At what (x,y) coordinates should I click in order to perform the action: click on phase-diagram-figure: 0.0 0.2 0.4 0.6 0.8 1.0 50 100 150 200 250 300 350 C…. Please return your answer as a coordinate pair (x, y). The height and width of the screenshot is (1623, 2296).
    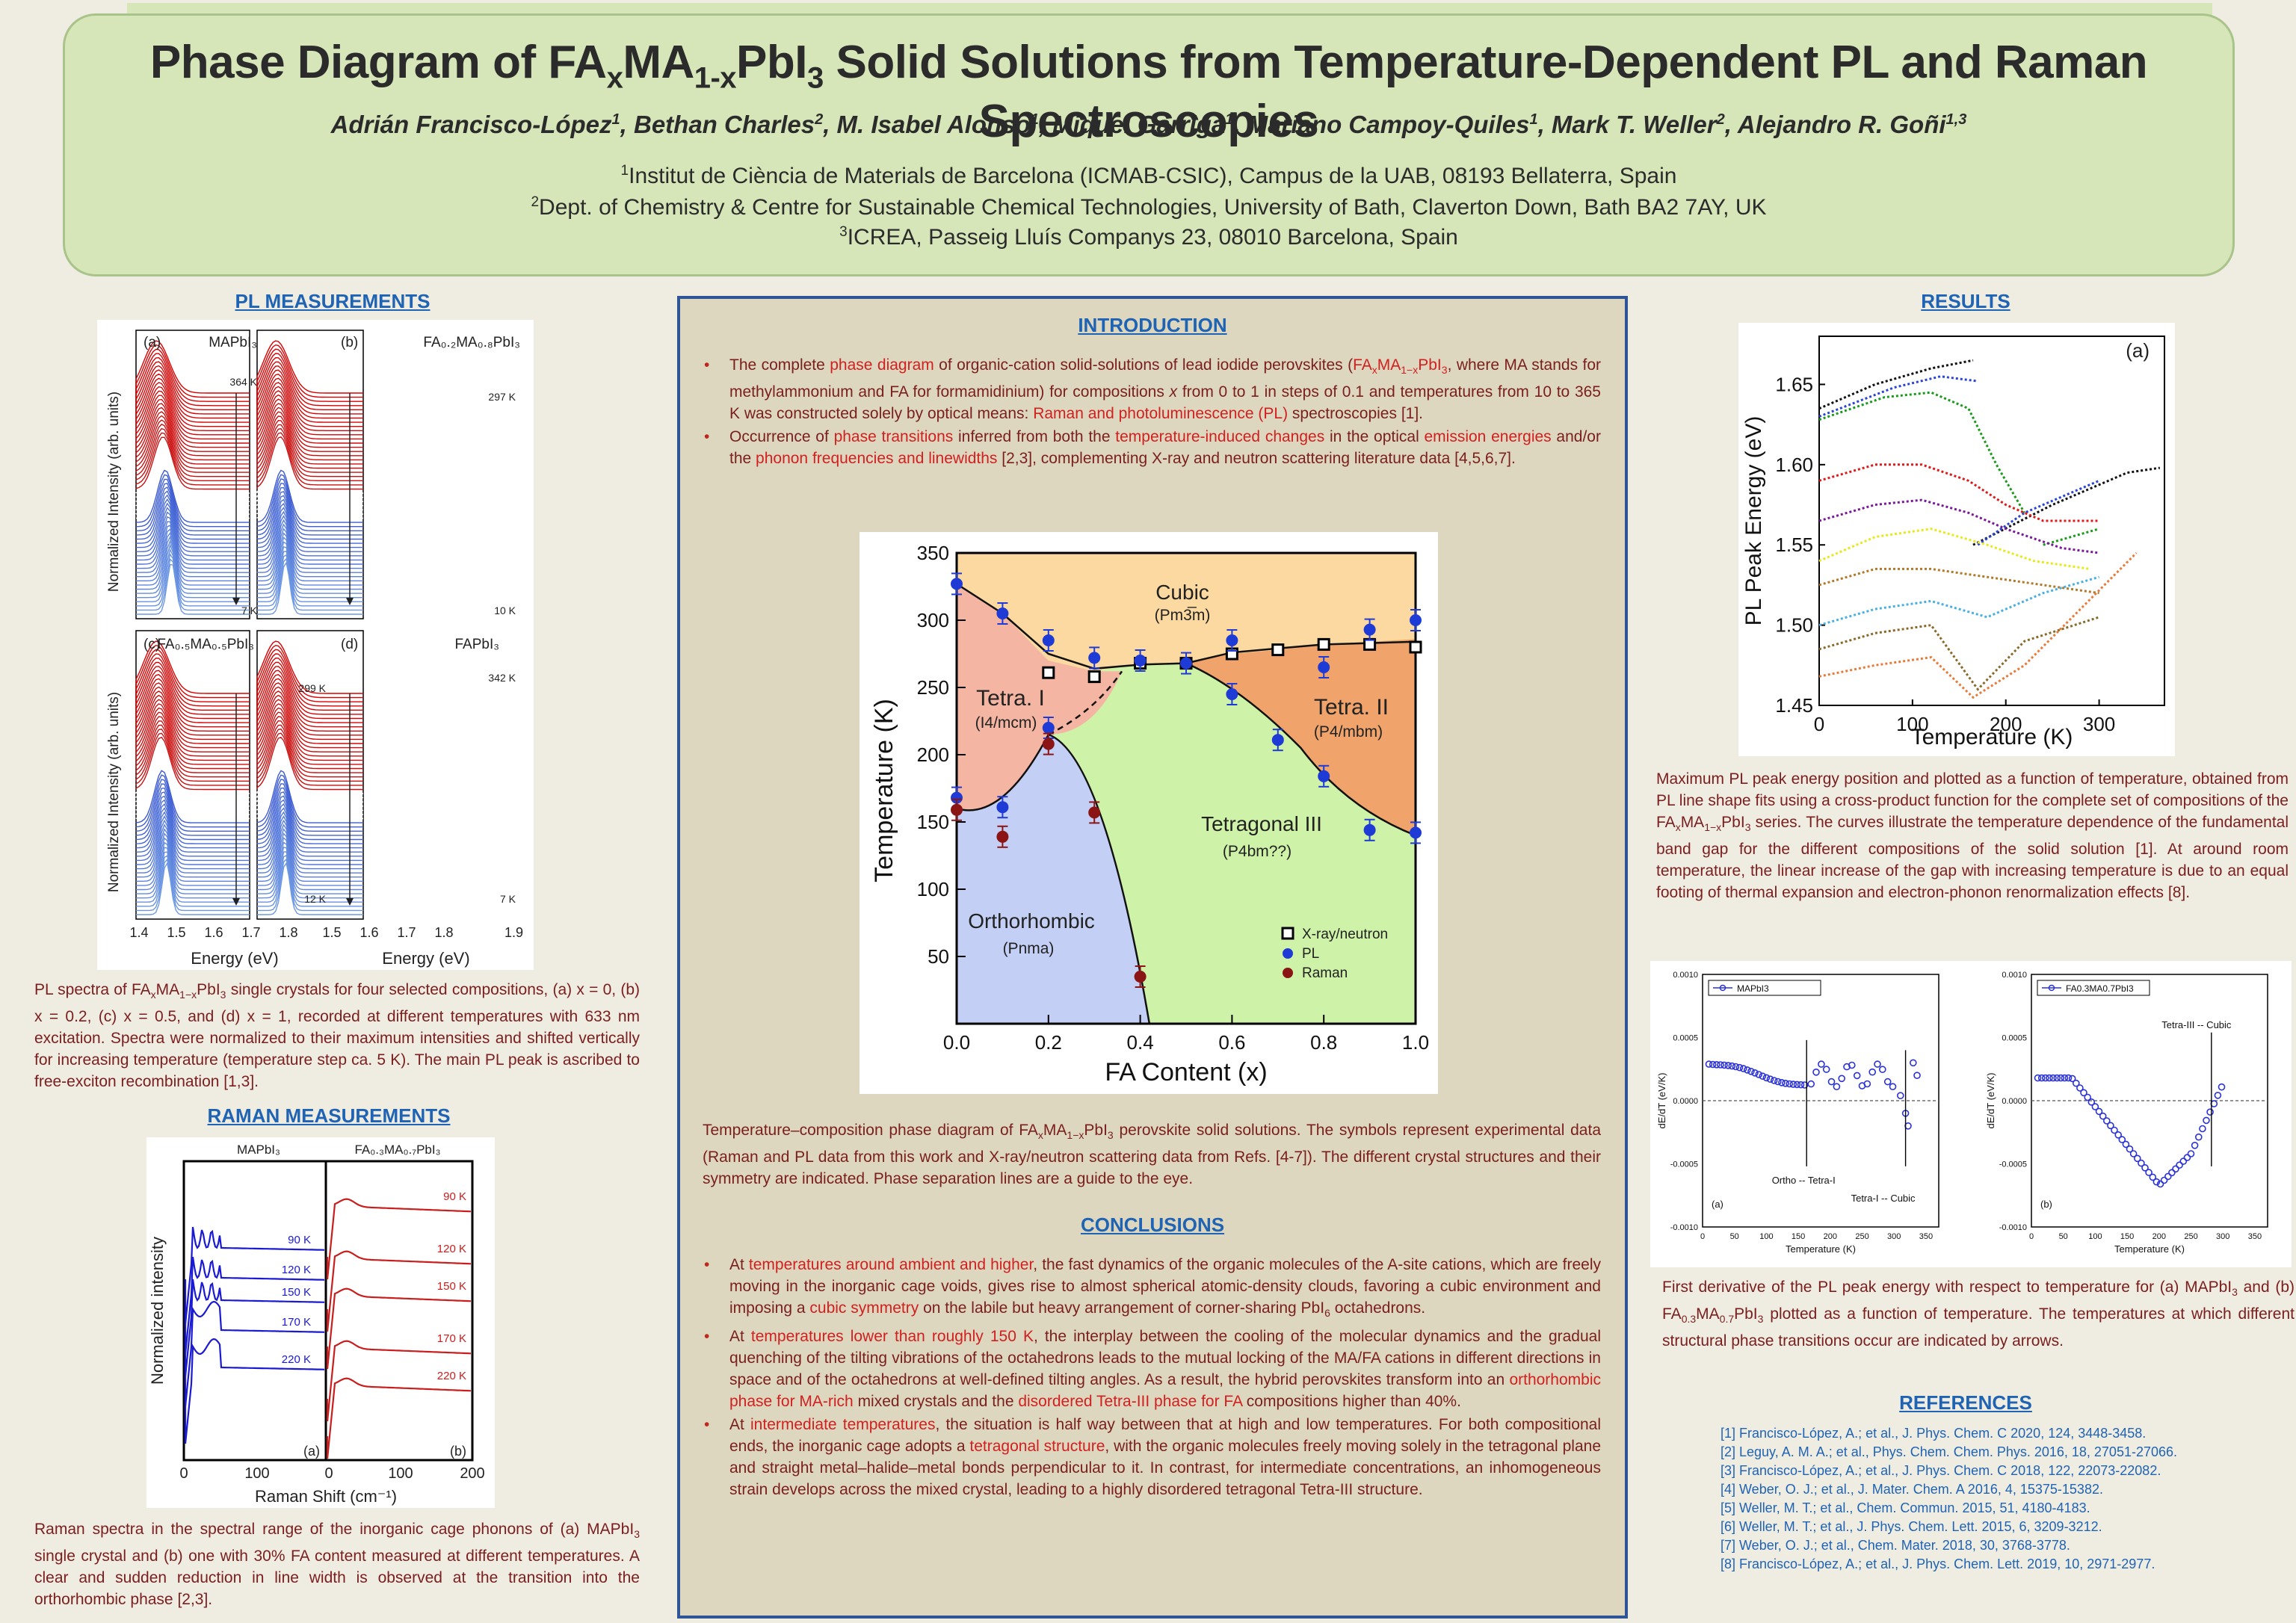
    Looking at the image, I should click on (1149, 813).